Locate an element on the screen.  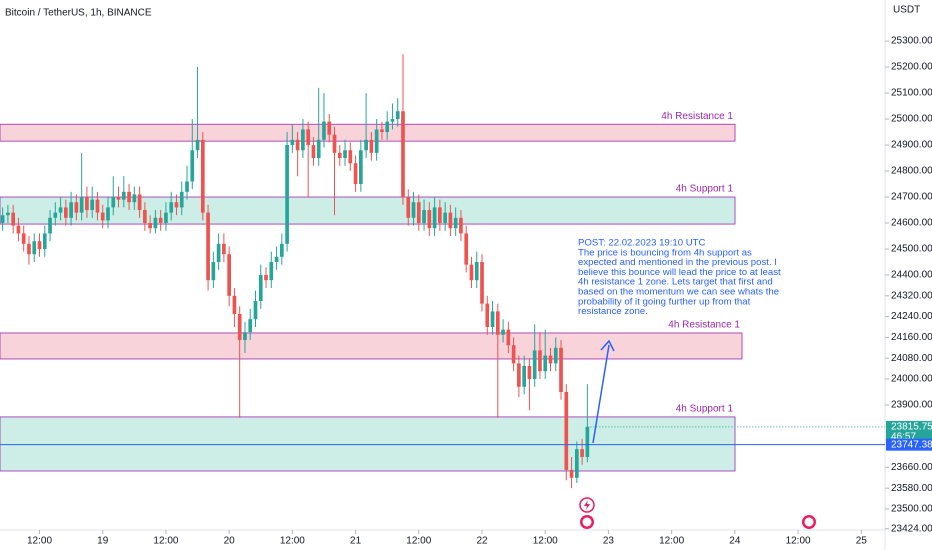
y-tick-label: 24500.00 is located at coordinates (911, 249).